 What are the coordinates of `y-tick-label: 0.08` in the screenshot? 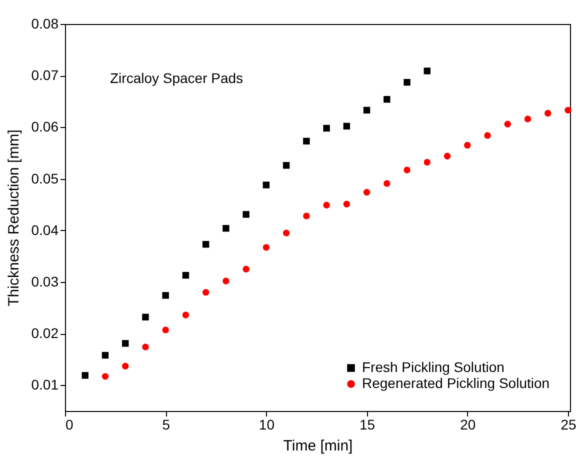 It's located at (45, 24).